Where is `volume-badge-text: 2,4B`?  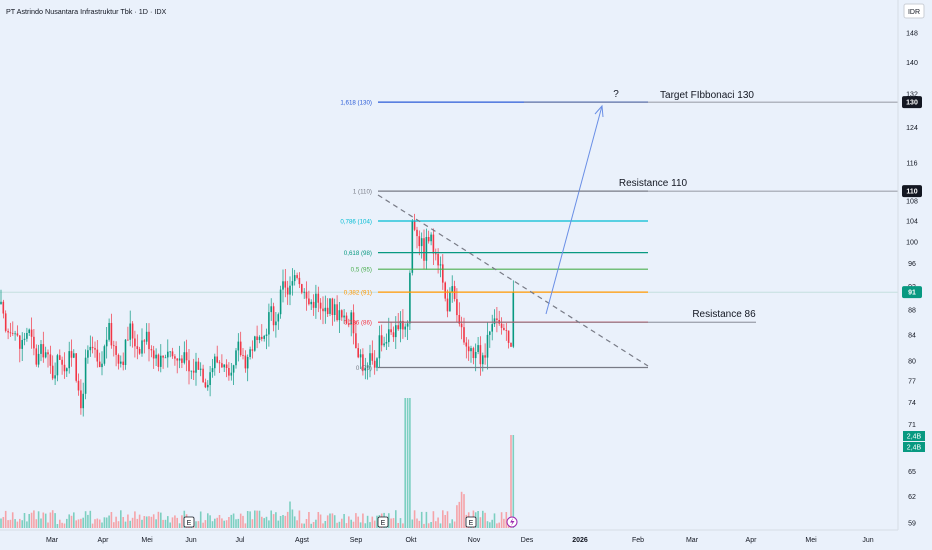 volume-badge-text: 2,4B is located at coordinates (914, 437).